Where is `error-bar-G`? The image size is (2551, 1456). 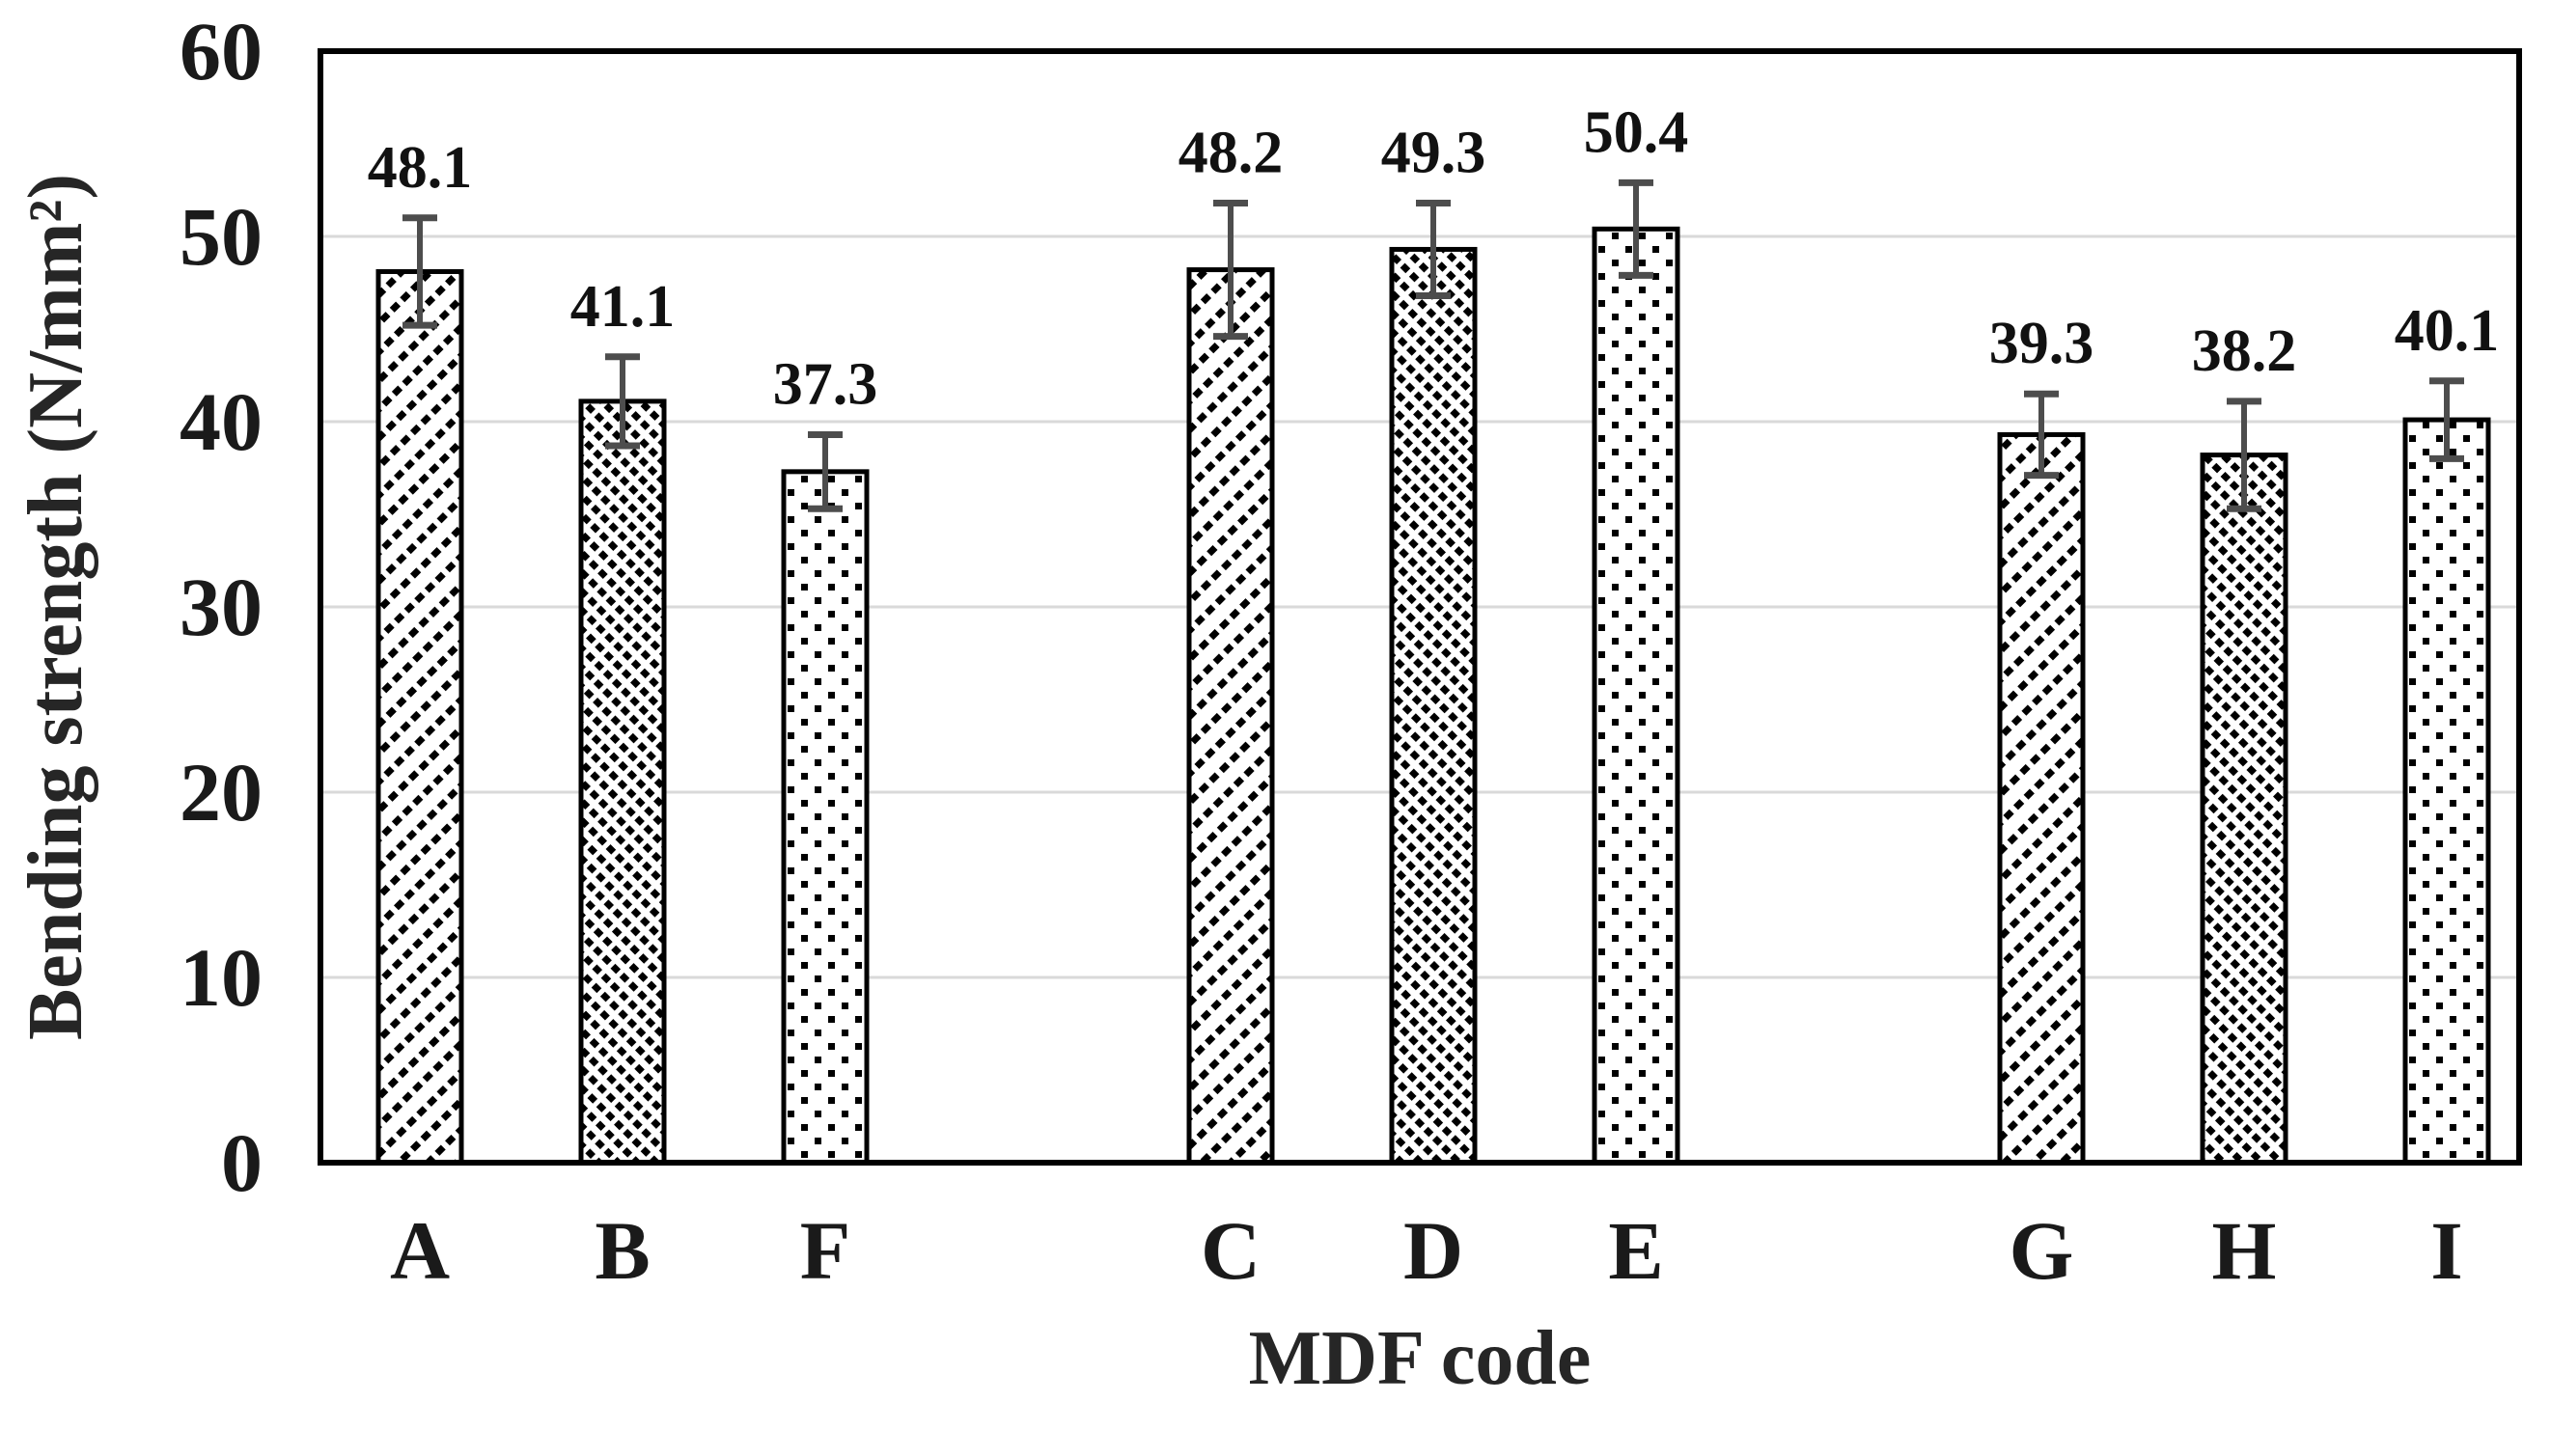 error-bar-G is located at coordinates (2042, 435).